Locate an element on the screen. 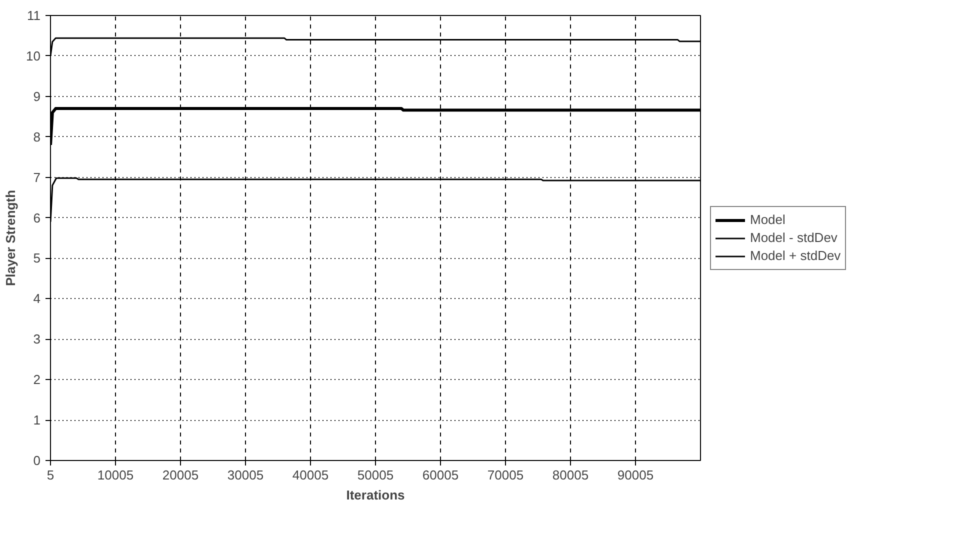 This screenshot has height=537, width=958. y-tick-label: 10 is located at coordinates (33, 56).